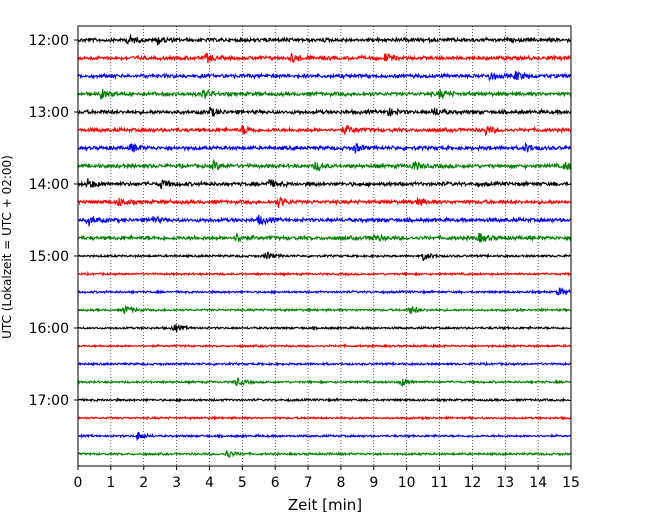 The height and width of the screenshot is (520, 650). I want to click on x-tick-label: 3, so click(176, 483).